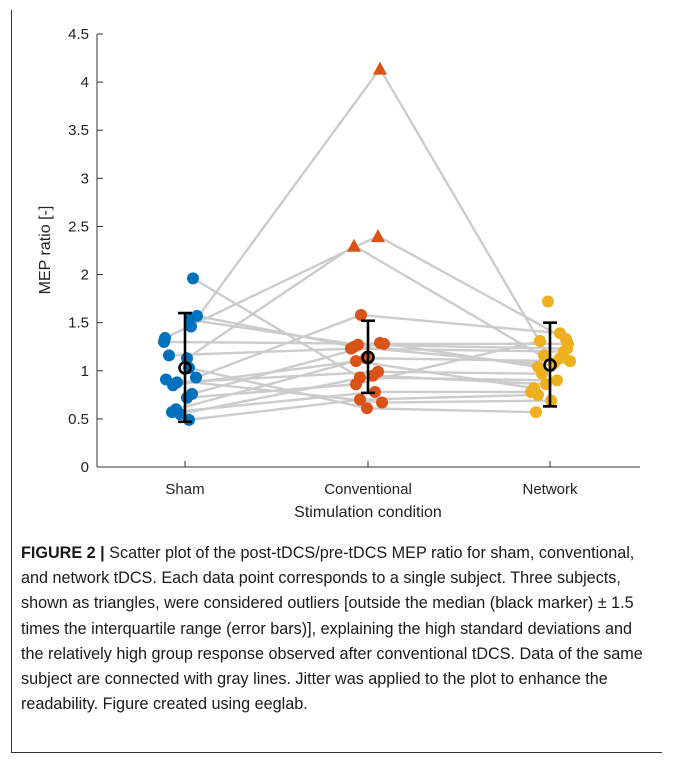  I want to click on y-tick-label: 1, so click(85, 371).